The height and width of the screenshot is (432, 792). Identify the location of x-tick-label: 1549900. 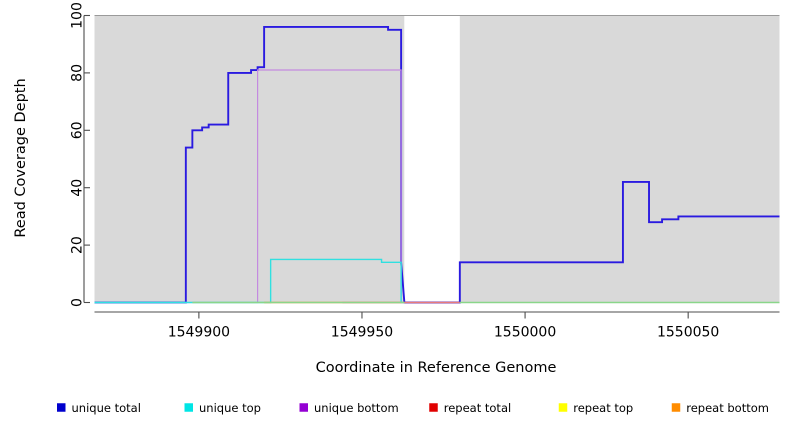
(199, 333).